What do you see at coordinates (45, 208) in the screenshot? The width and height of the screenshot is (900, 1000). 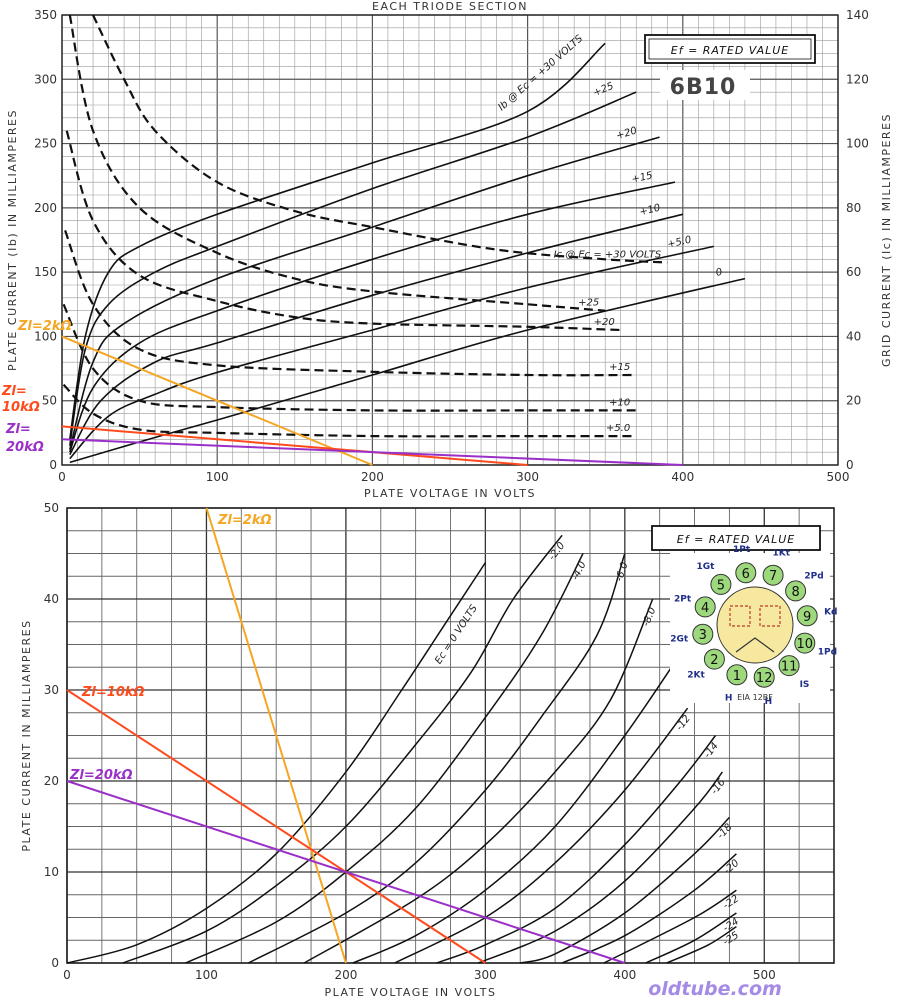 I see `y-tick-label: 200` at bounding box center [45, 208].